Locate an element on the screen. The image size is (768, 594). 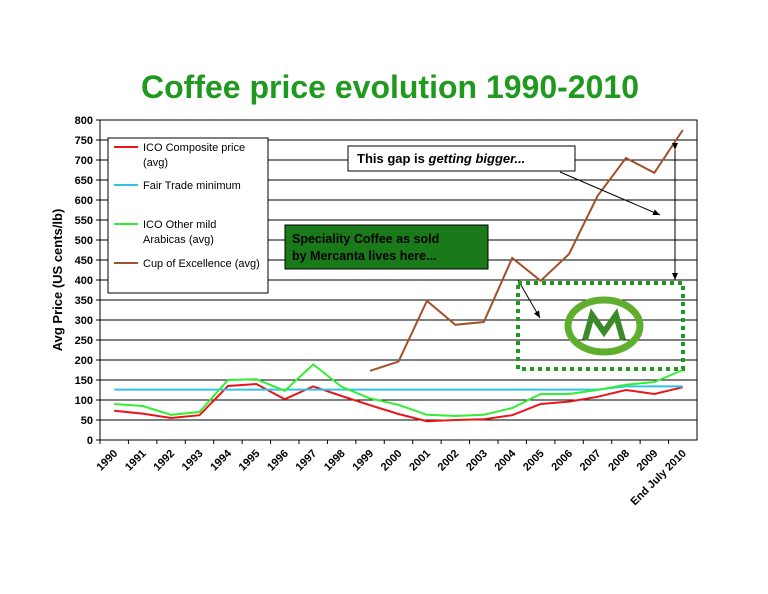
x-tick-label: 2001 is located at coordinates (420, 461).